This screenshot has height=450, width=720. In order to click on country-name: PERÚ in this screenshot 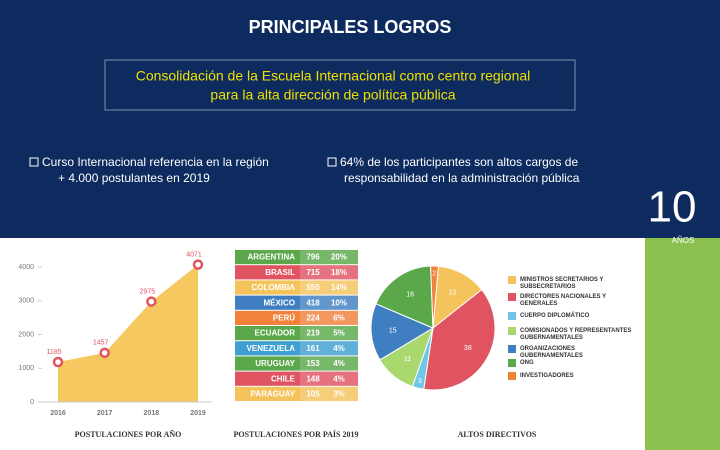, I will do `click(284, 318)`.